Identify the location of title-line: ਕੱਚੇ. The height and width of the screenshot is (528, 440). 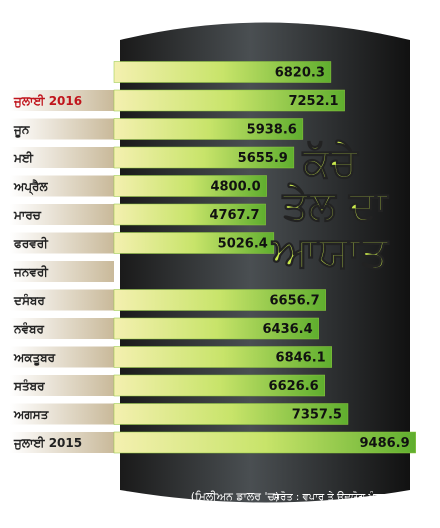
(330, 163).